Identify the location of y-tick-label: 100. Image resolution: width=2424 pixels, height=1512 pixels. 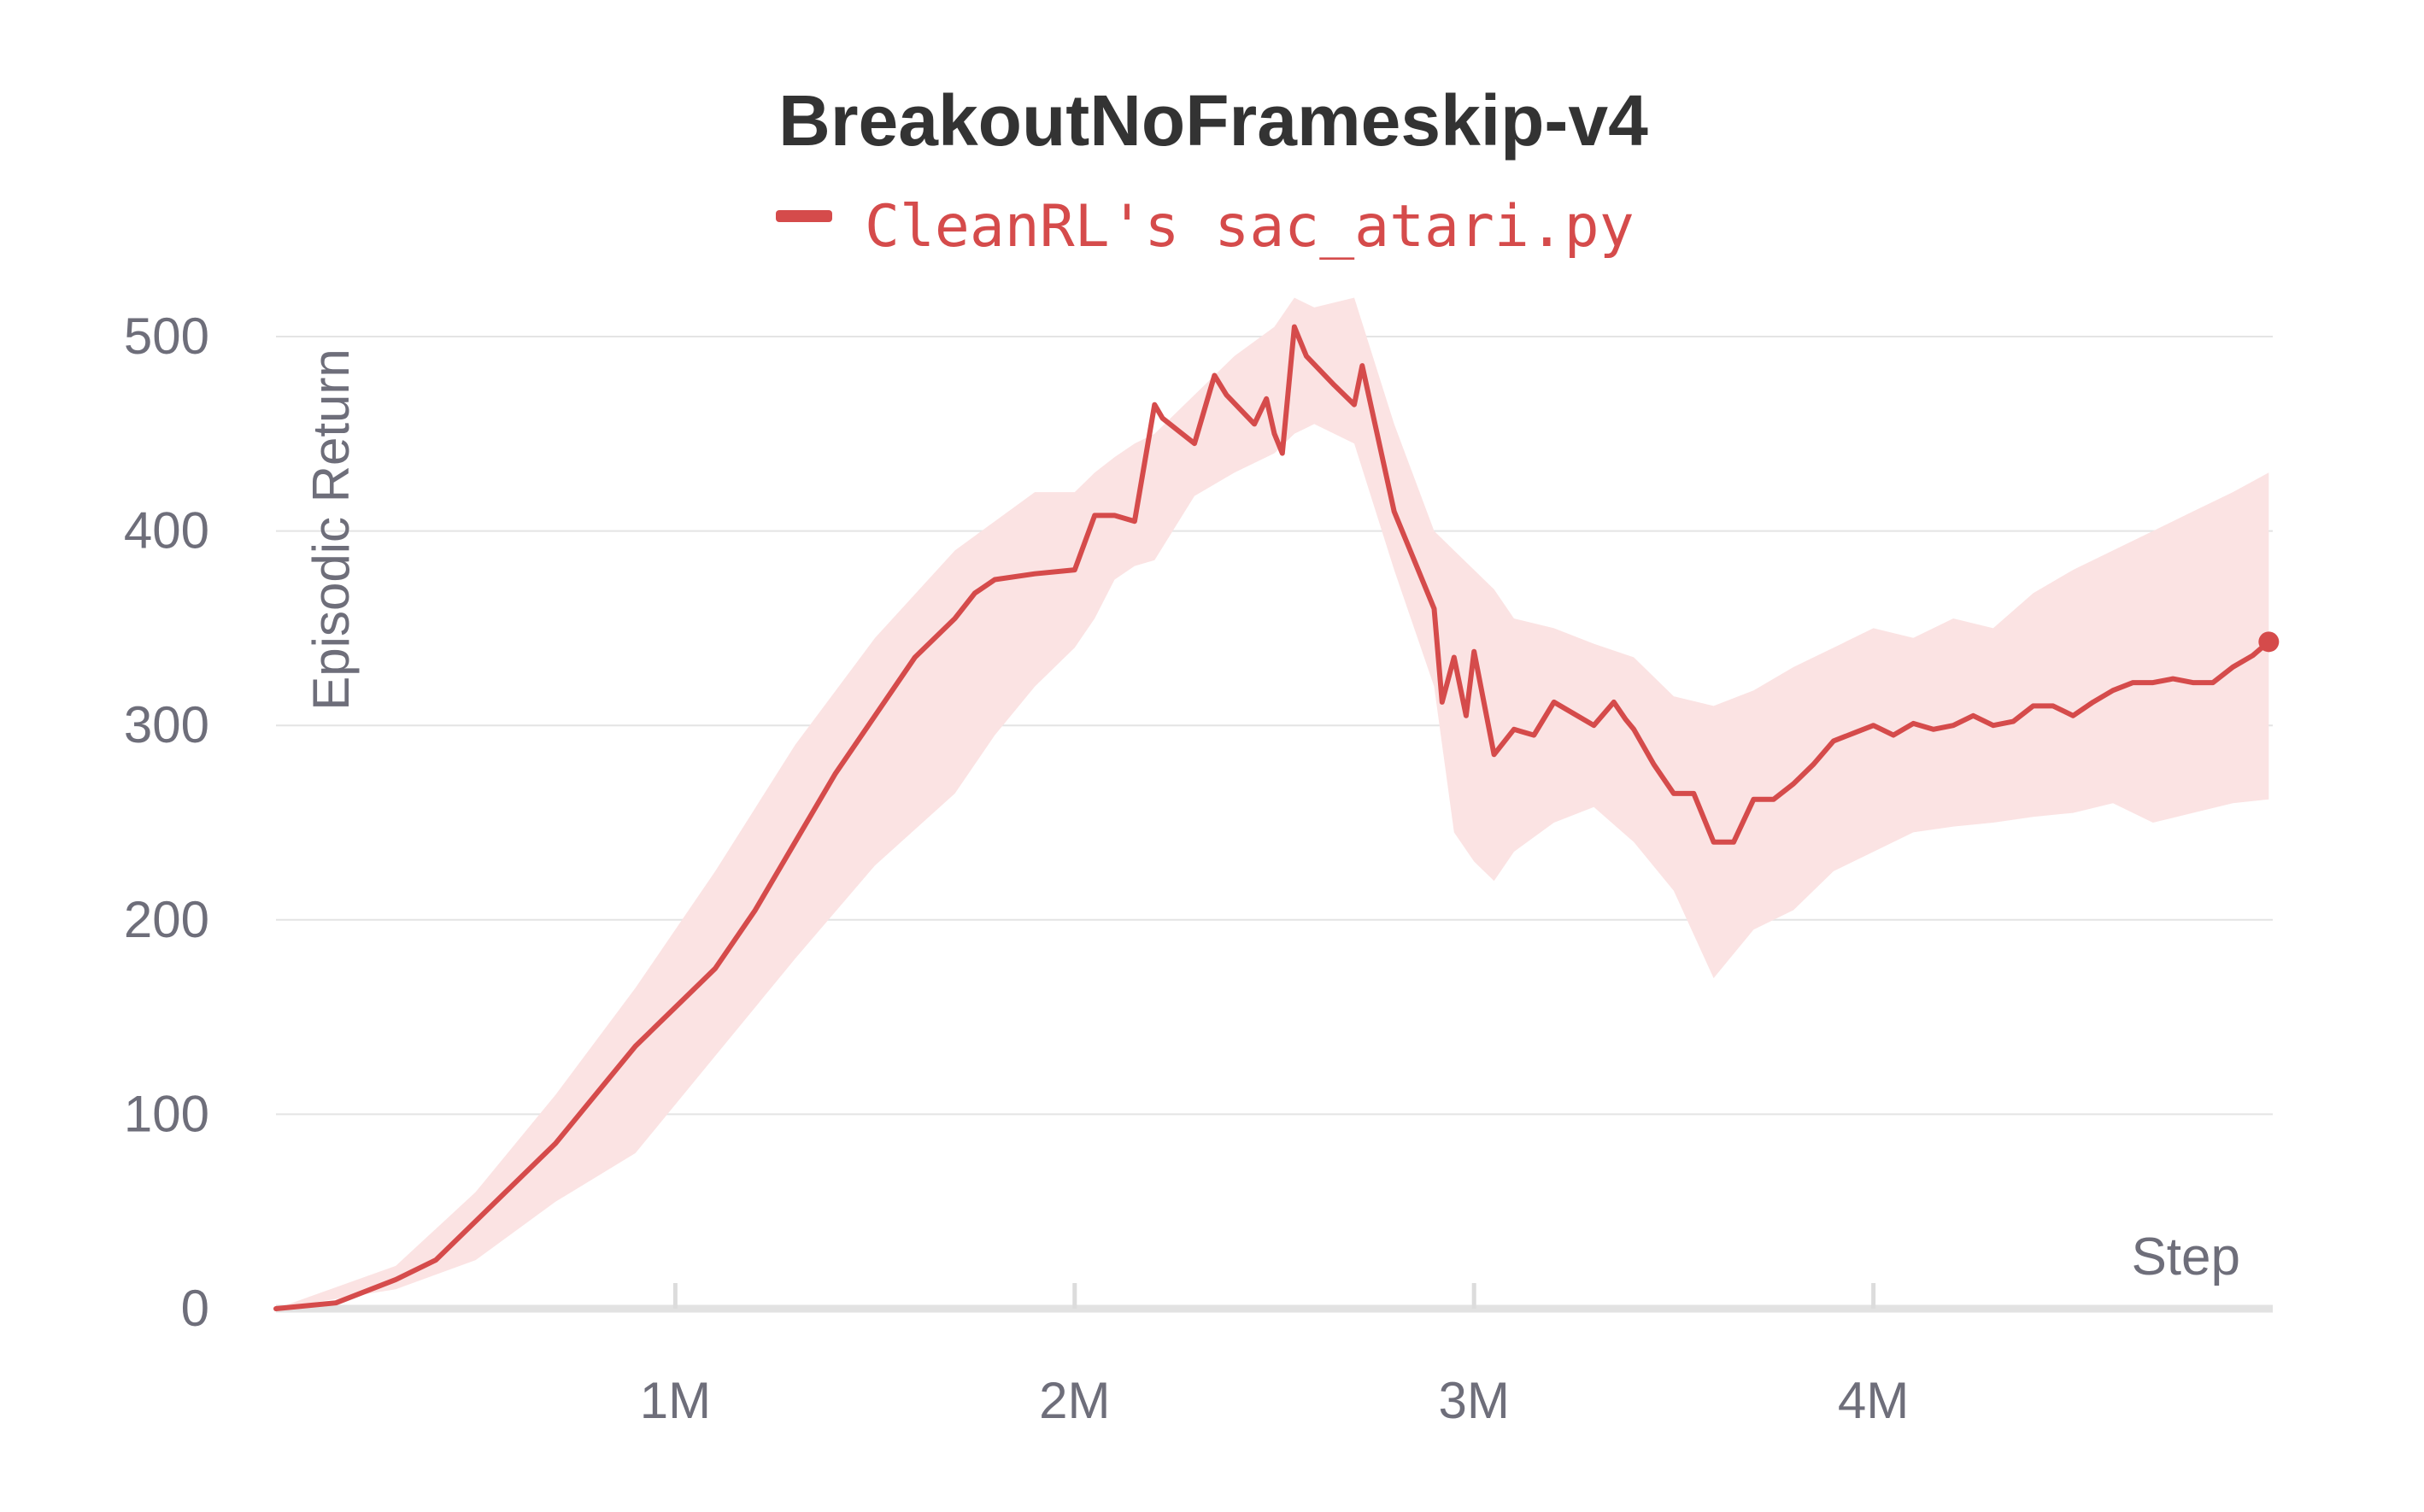
(166, 1113).